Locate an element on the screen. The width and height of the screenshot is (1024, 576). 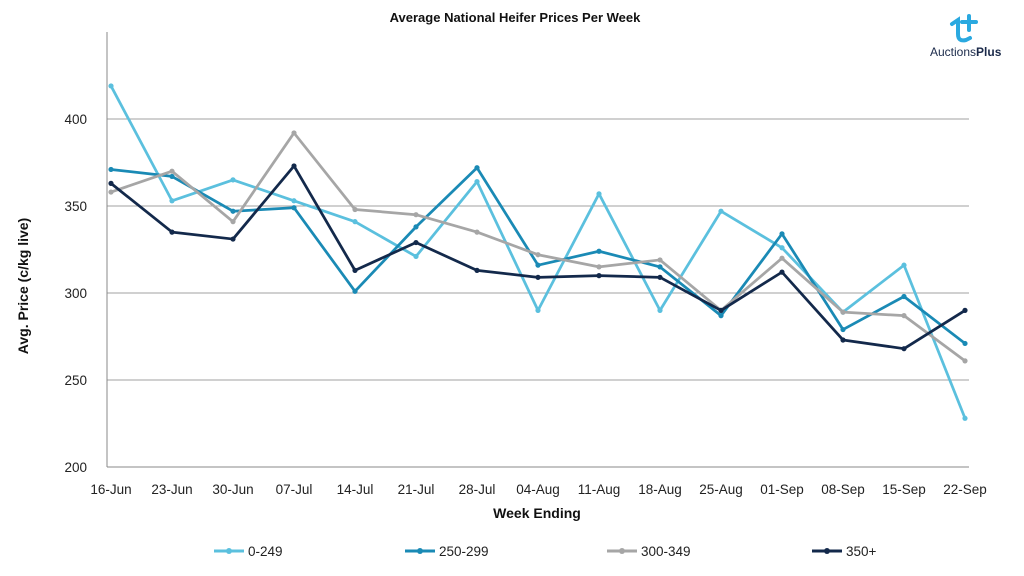
legend-label: 250-299 is located at coordinates (464, 551).